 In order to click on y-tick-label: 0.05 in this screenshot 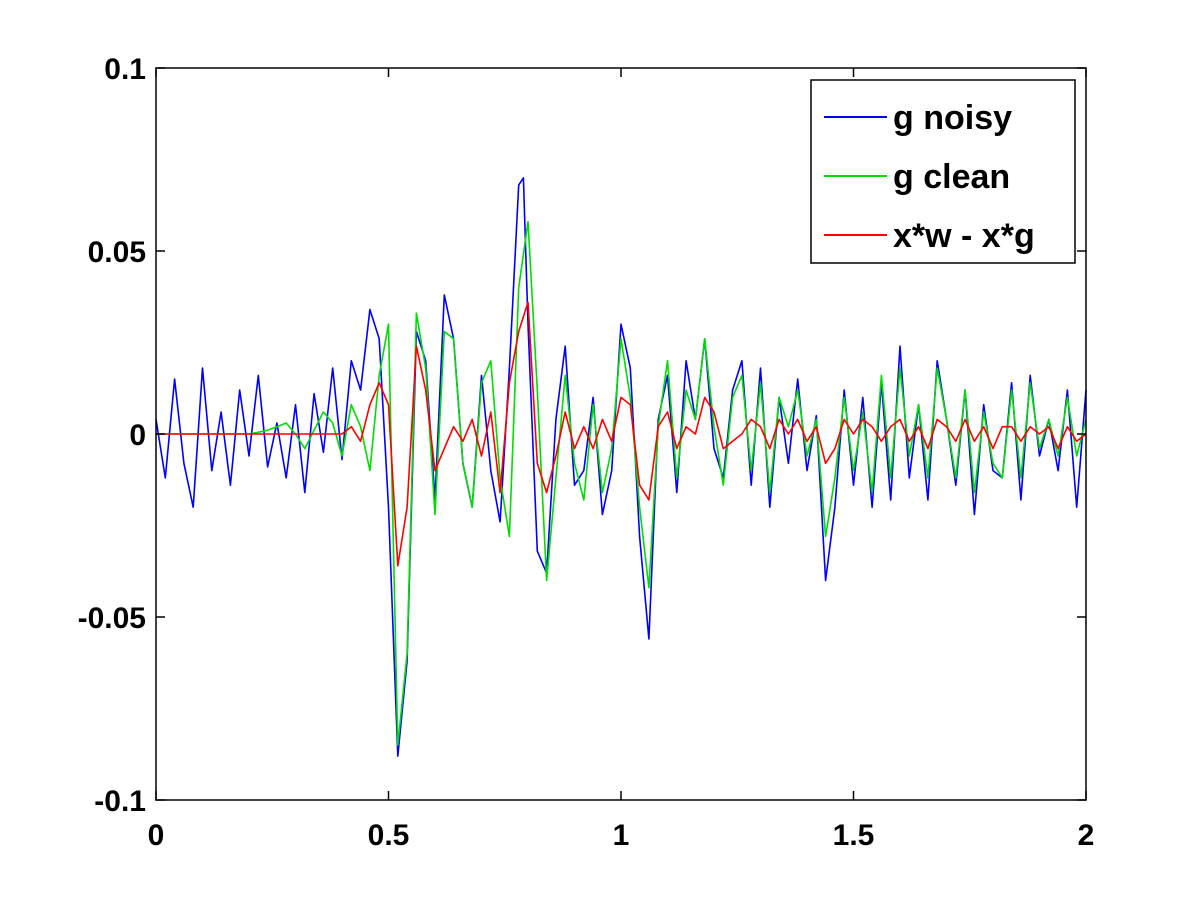, I will do `click(117, 252)`.